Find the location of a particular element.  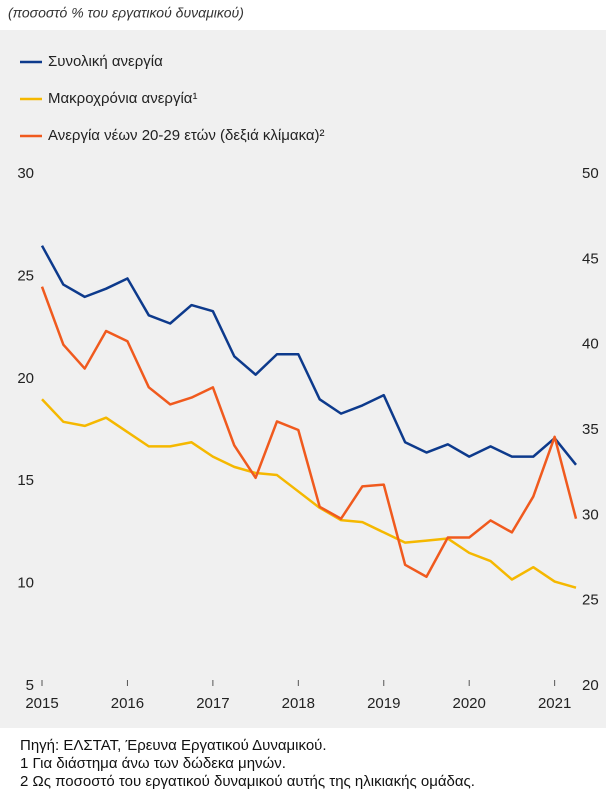

y-tick-label: 5 is located at coordinates (30, 685).